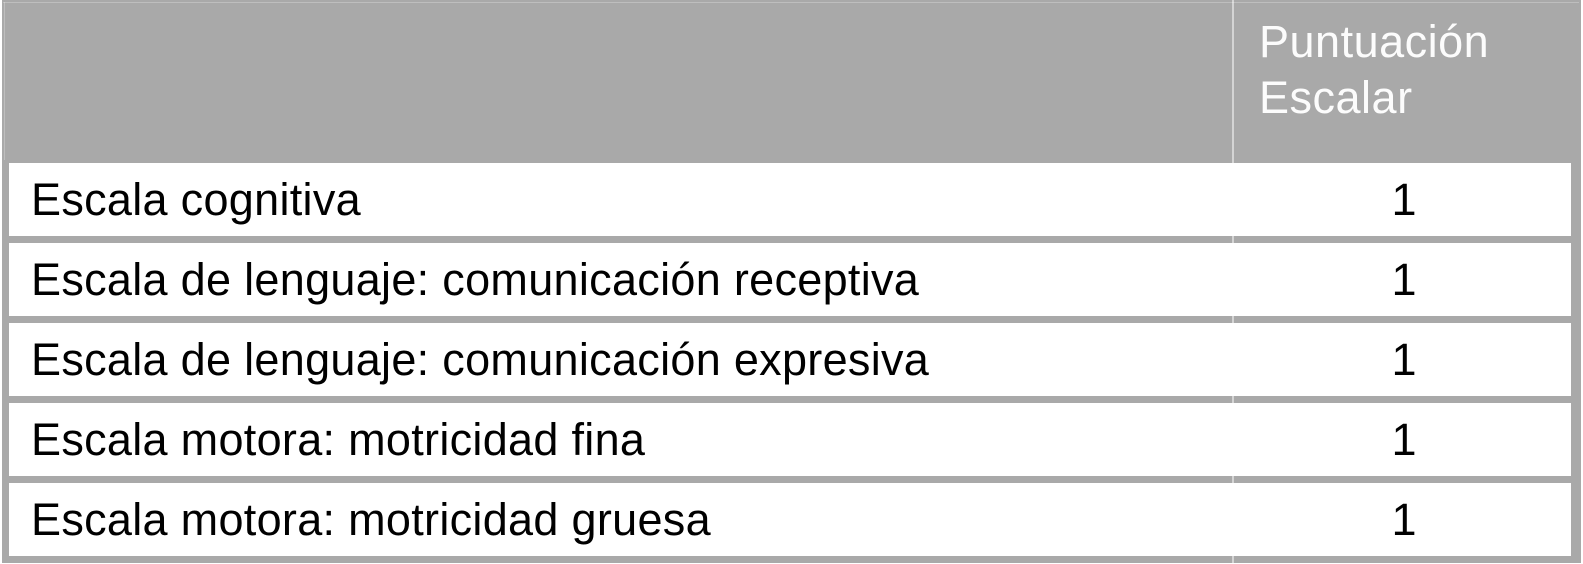 The height and width of the screenshot is (564, 1583). What do you see at coordinates (371, 519) in the screenshot?
I see `row-label: Escala motora: motricidad gruesa` at bounding box center [371, 519].